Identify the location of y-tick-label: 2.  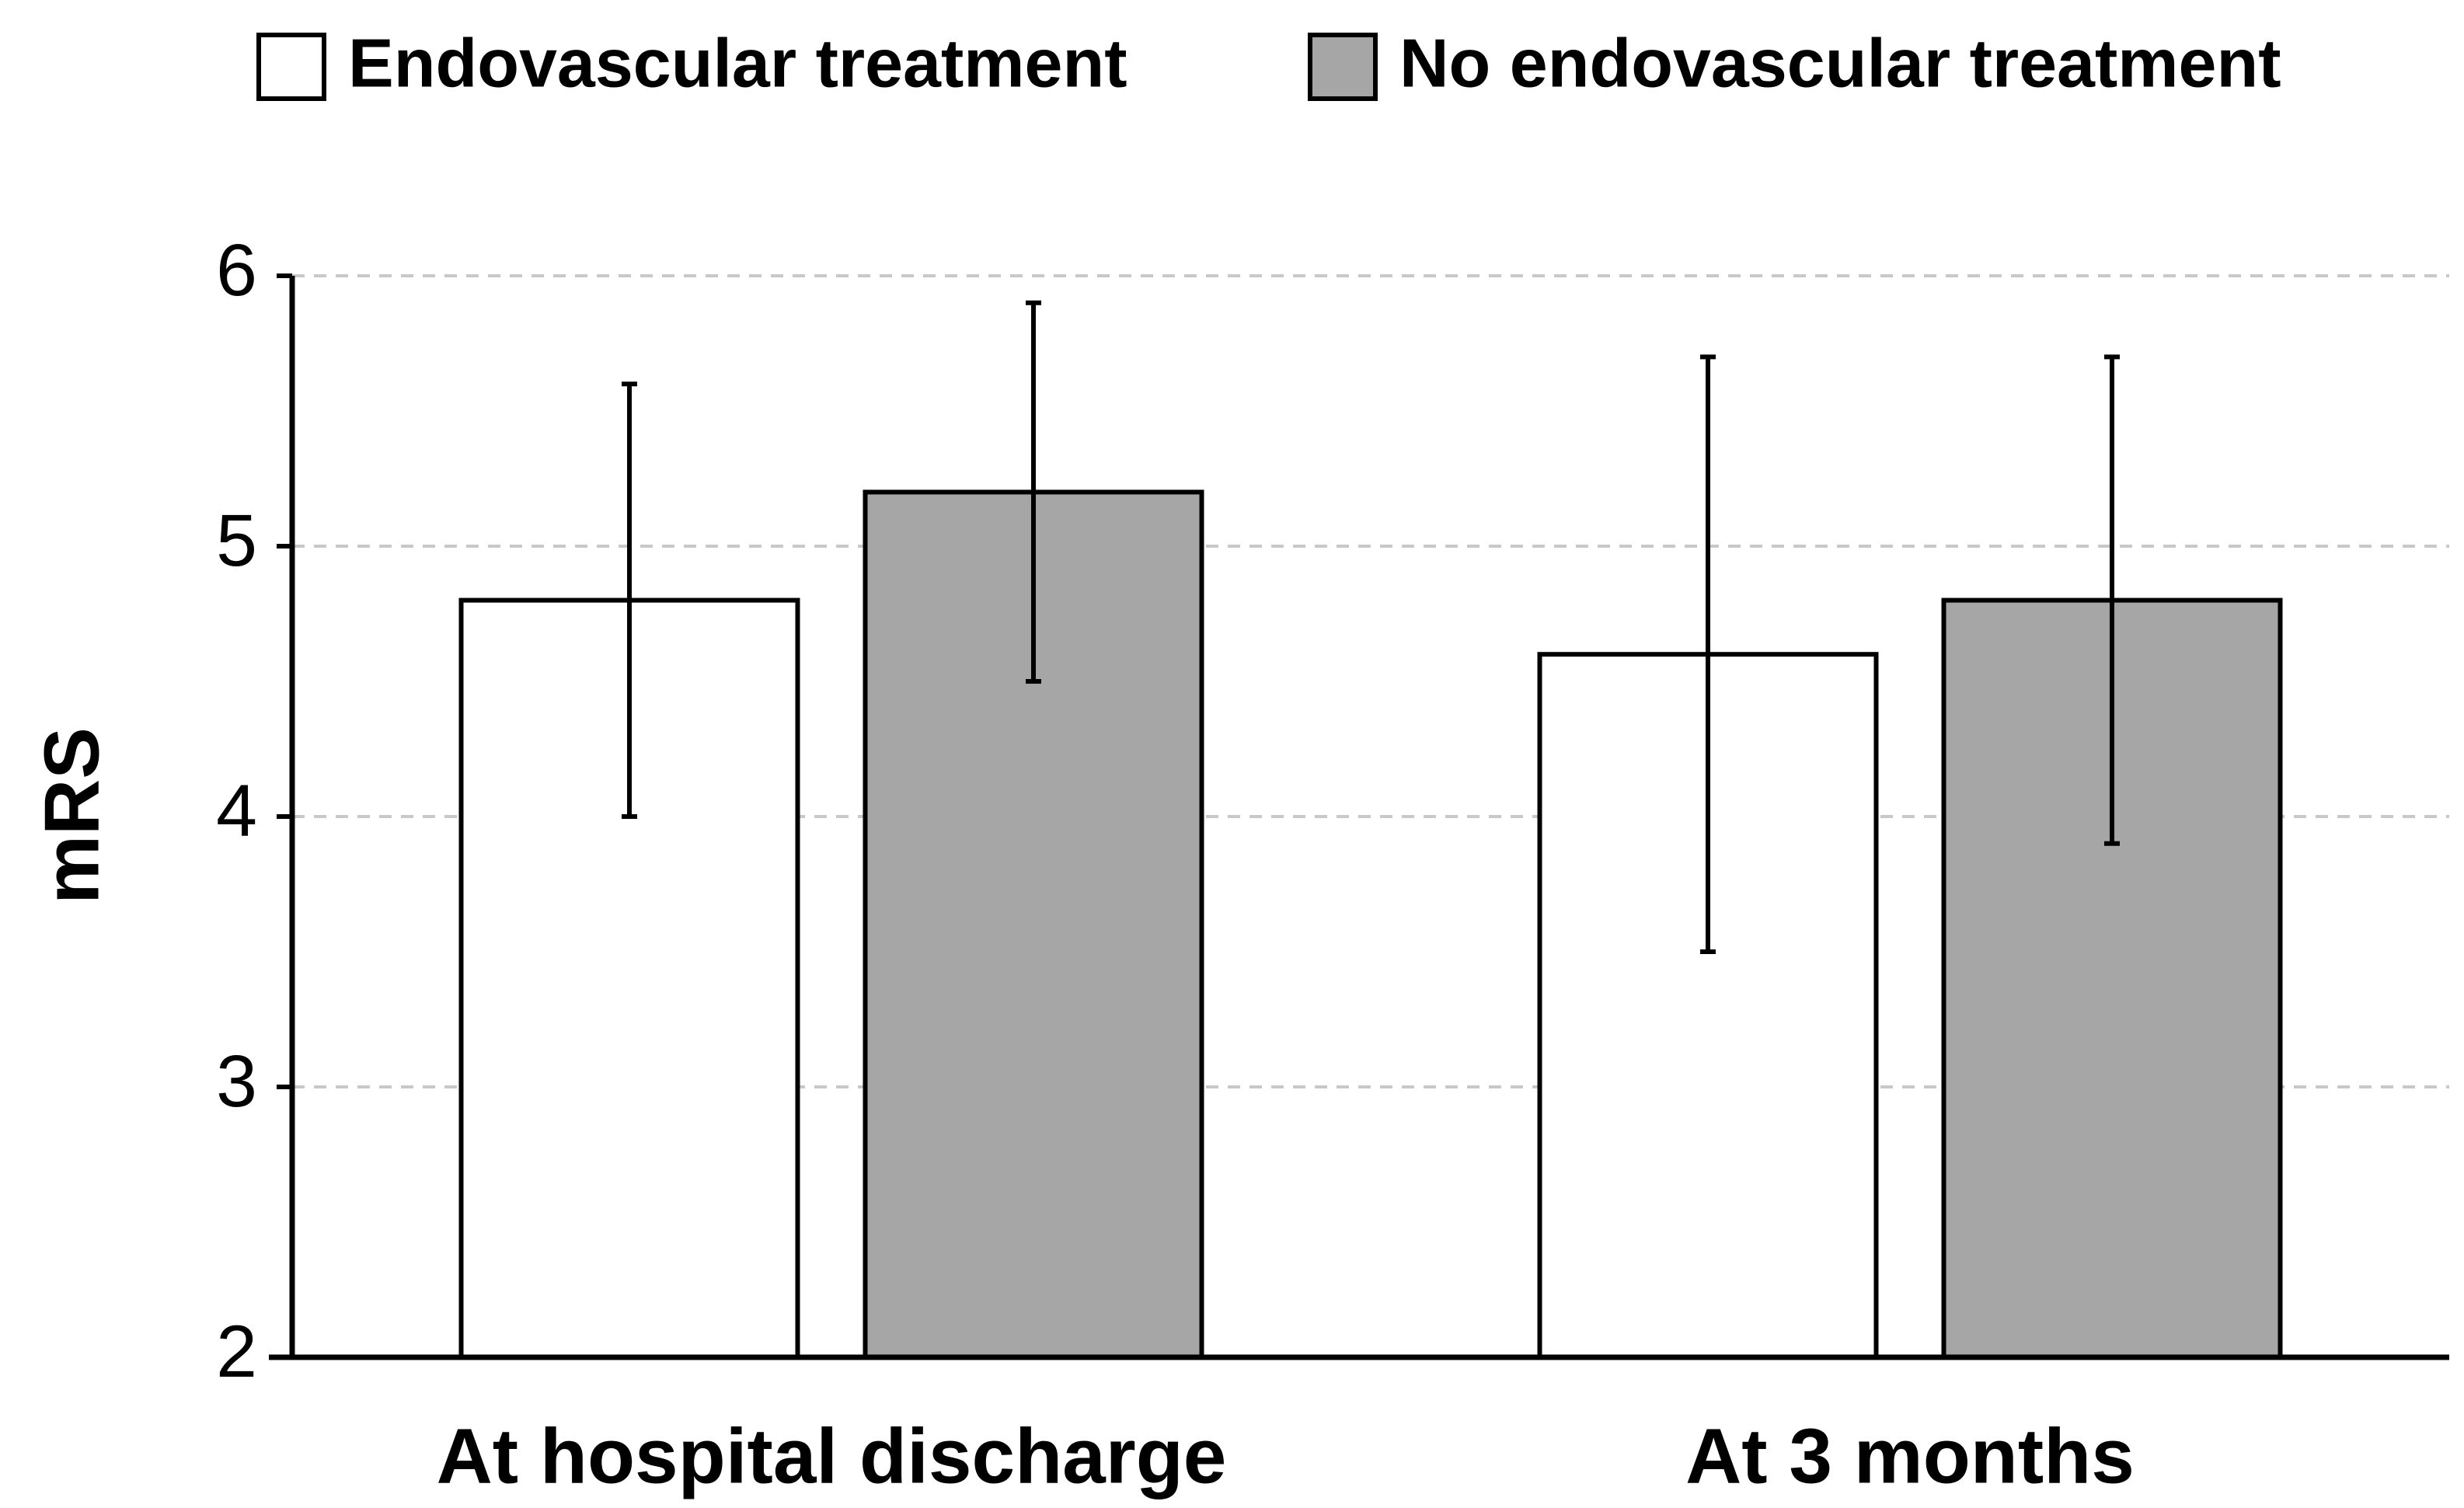
(236, 1352).